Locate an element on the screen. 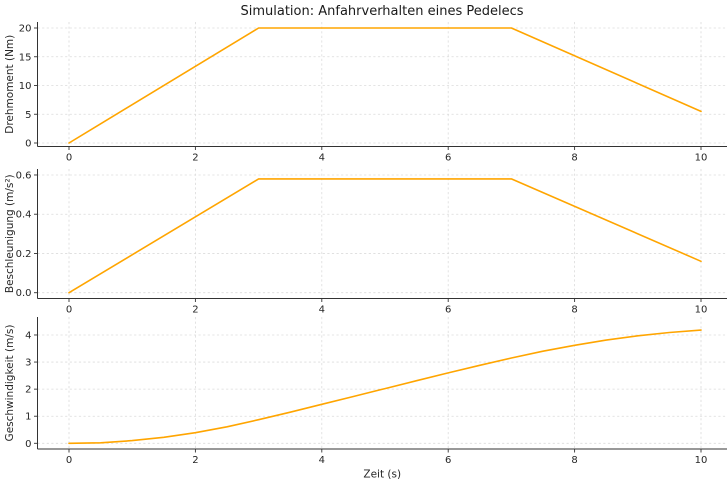 The width and height of the screenshot is (728, 483). y-tick-label: 3 is located at coordinates (28, 363).